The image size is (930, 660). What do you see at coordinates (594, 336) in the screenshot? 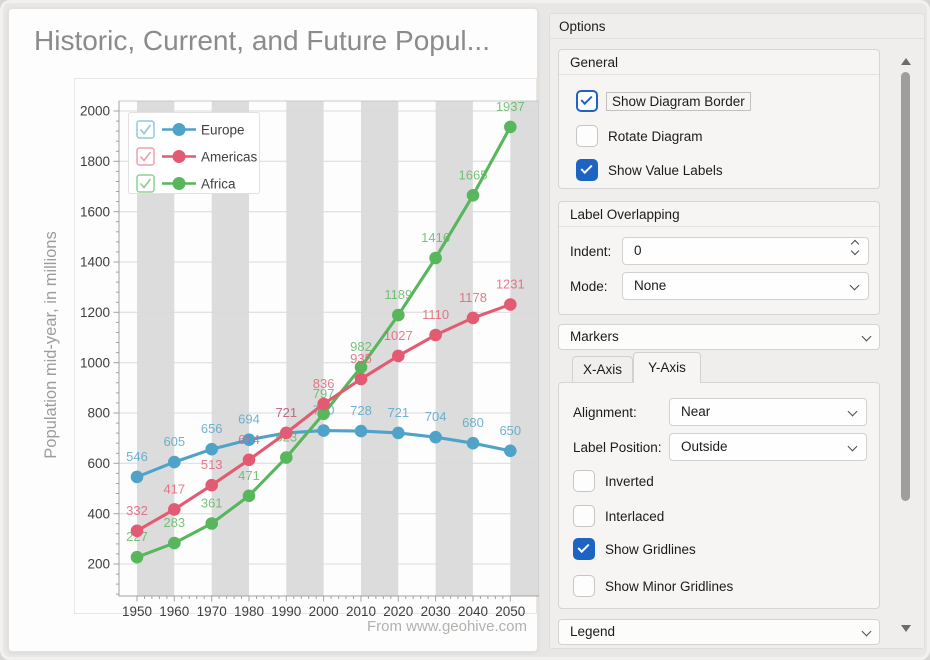
I see `markers-label: Markers` at bounding box center [594, 336].